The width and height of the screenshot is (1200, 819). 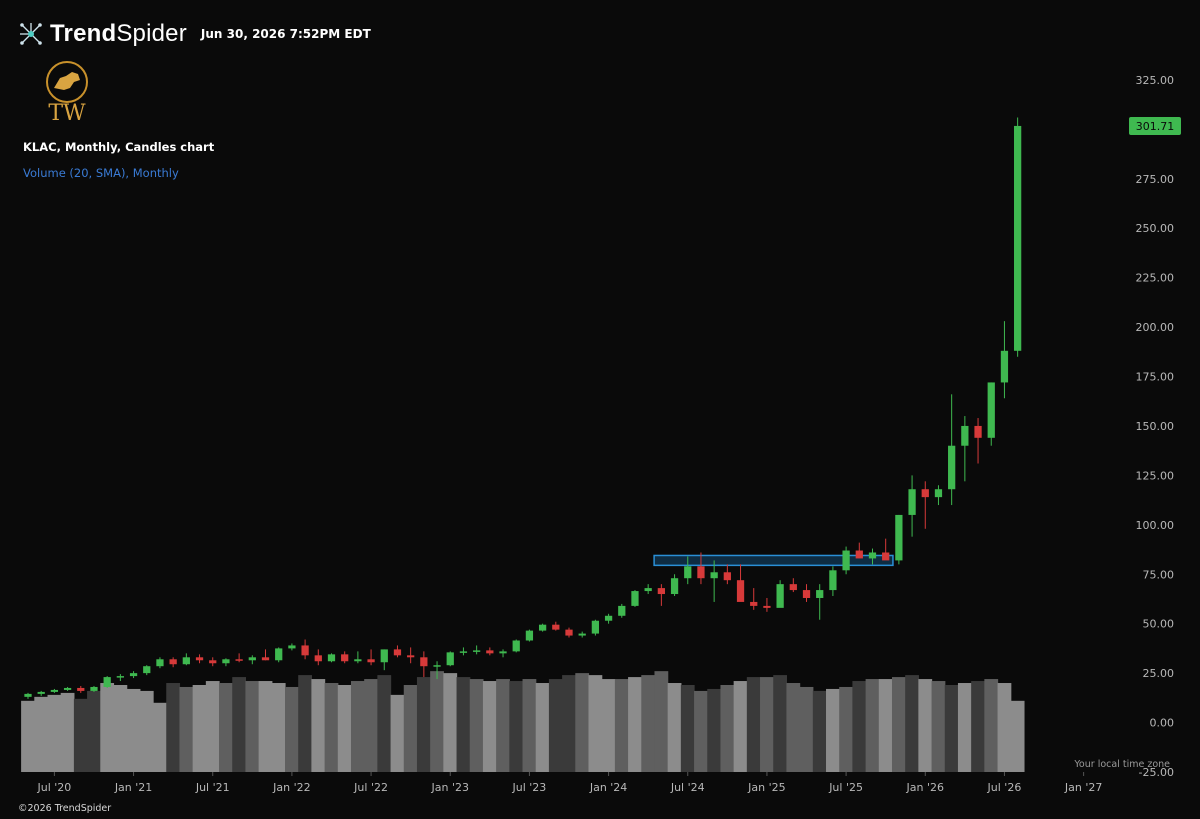 I want to click on y-tick-label: 250.00, so click(x=1155, y=228).